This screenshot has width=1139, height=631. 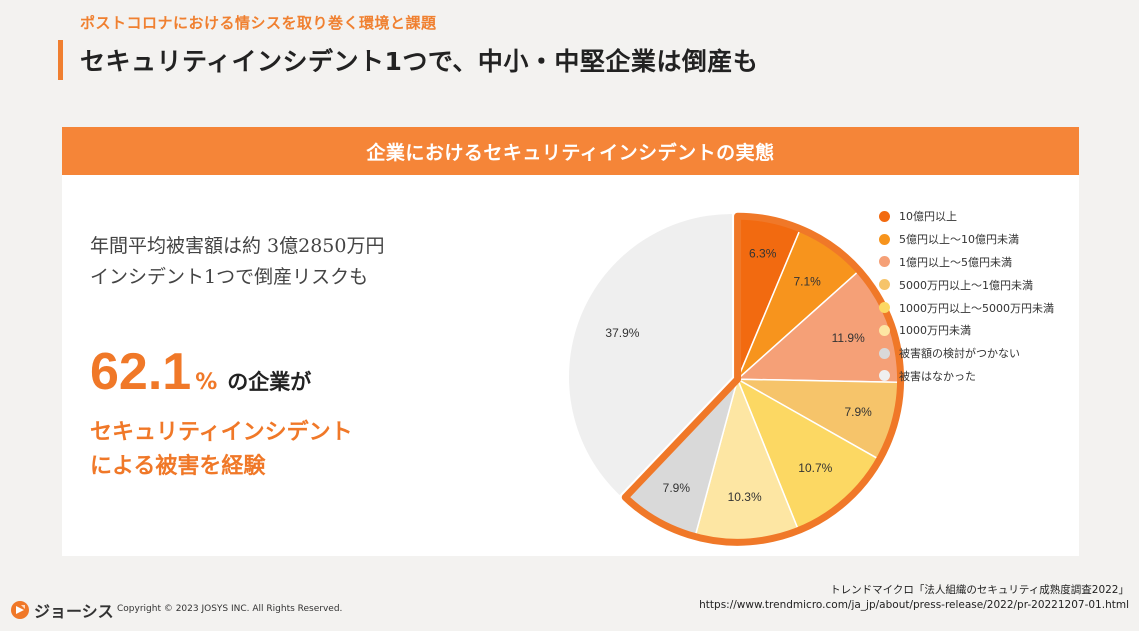 What do you see at coordinates (237, 262) in the screenshot?
I see `description-text: 年間平均被害額は約 3億2850万円 インシデント1つで倒産リスクも` at bounding box center [237, 262].